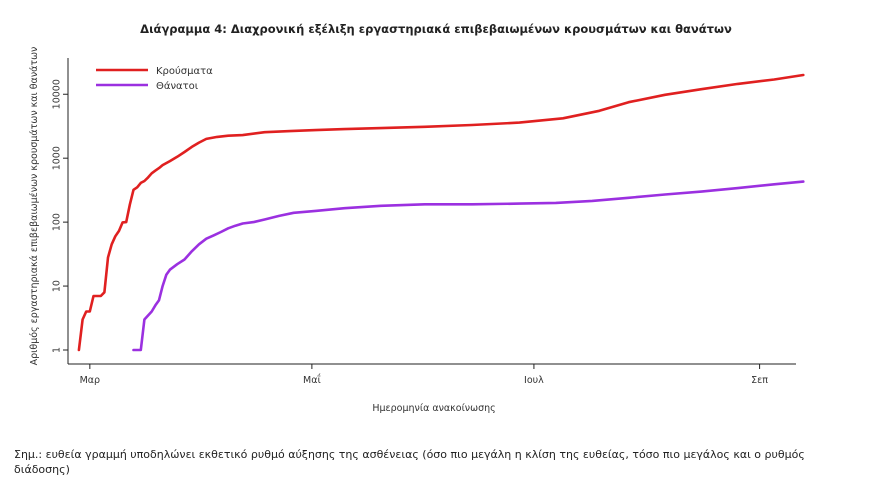 The width and height of the screenshot is (880, 503). What do you see at coordinates (57, 222) in the screenshot?
I see `y-tick-label: 100` at bounding box center [57, 222].